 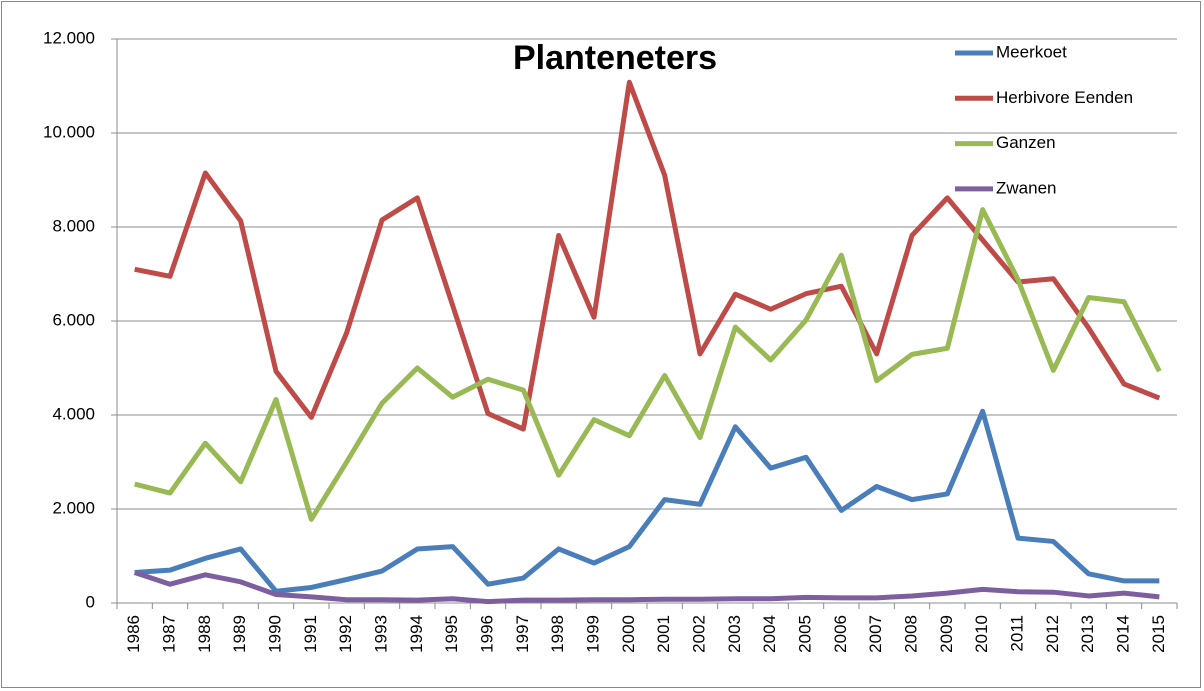 I want to click on y-tick-label: 8.000, so click(x=73, y=225).